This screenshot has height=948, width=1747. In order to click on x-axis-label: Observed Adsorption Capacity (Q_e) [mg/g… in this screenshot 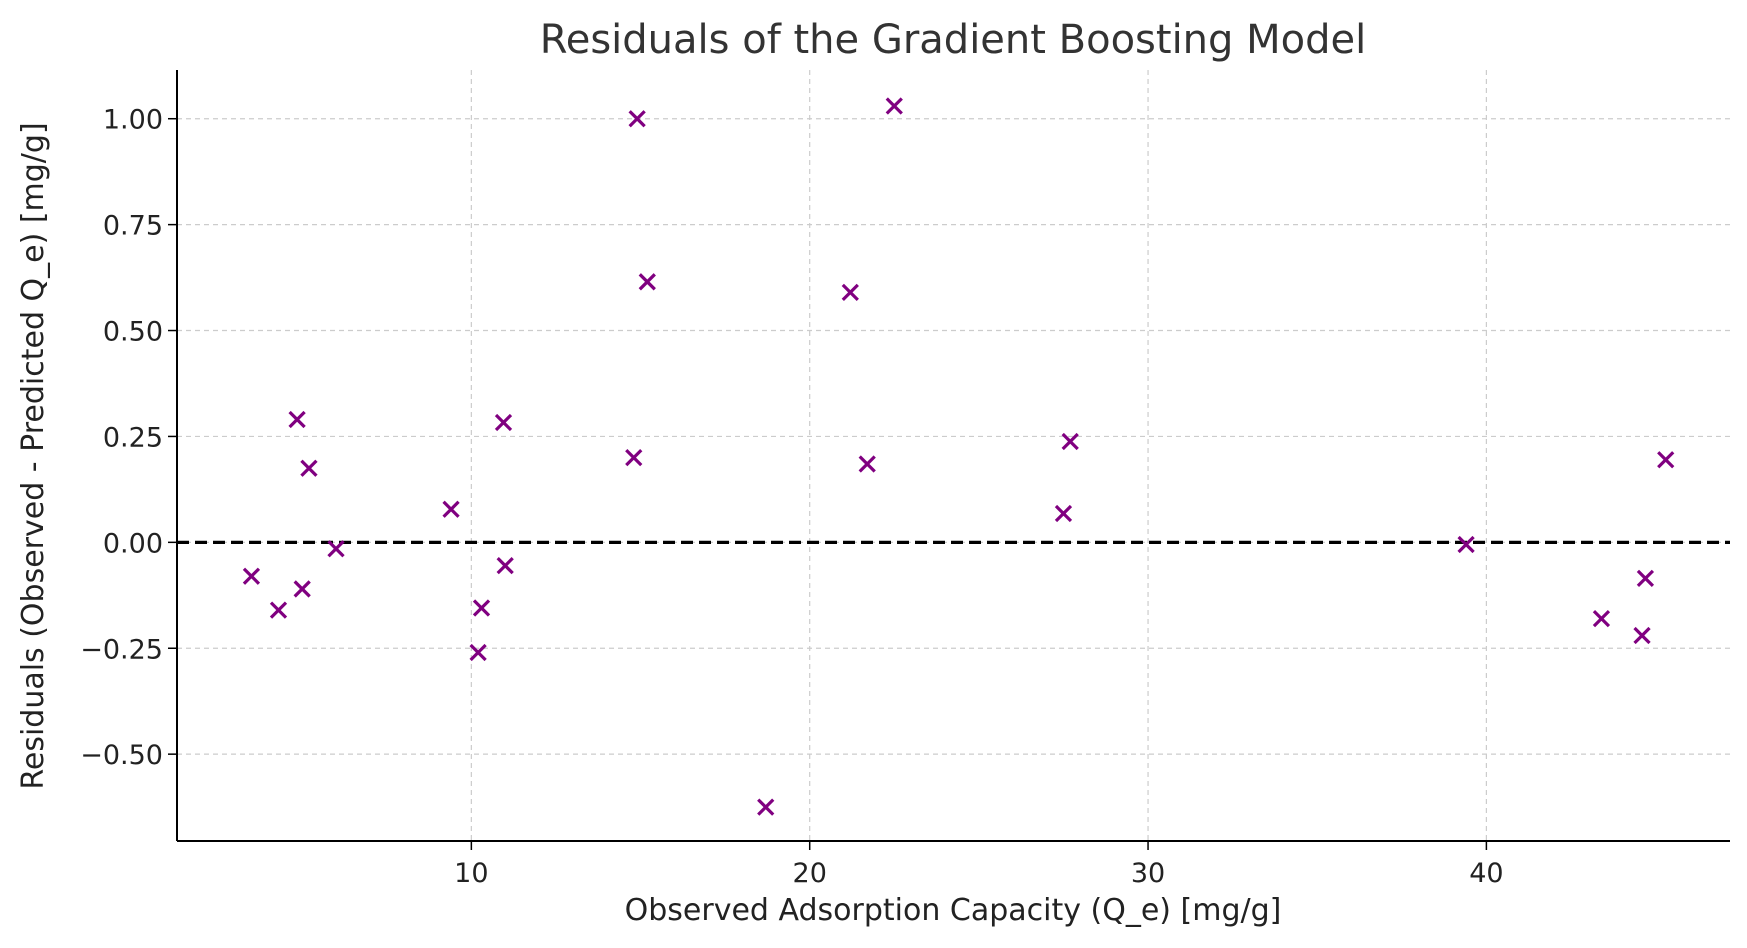, I will do `click(953, 910)`.